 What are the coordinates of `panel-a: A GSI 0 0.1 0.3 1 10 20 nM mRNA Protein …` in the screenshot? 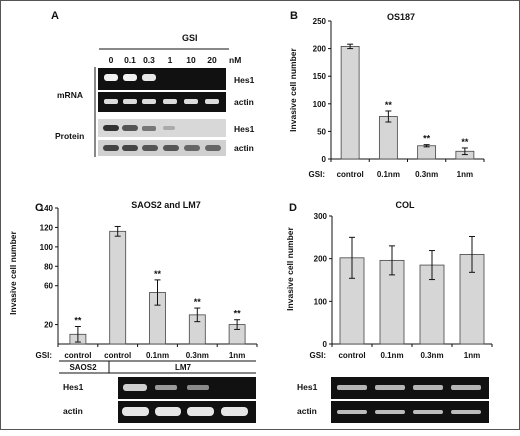 It's located at (153, 83).